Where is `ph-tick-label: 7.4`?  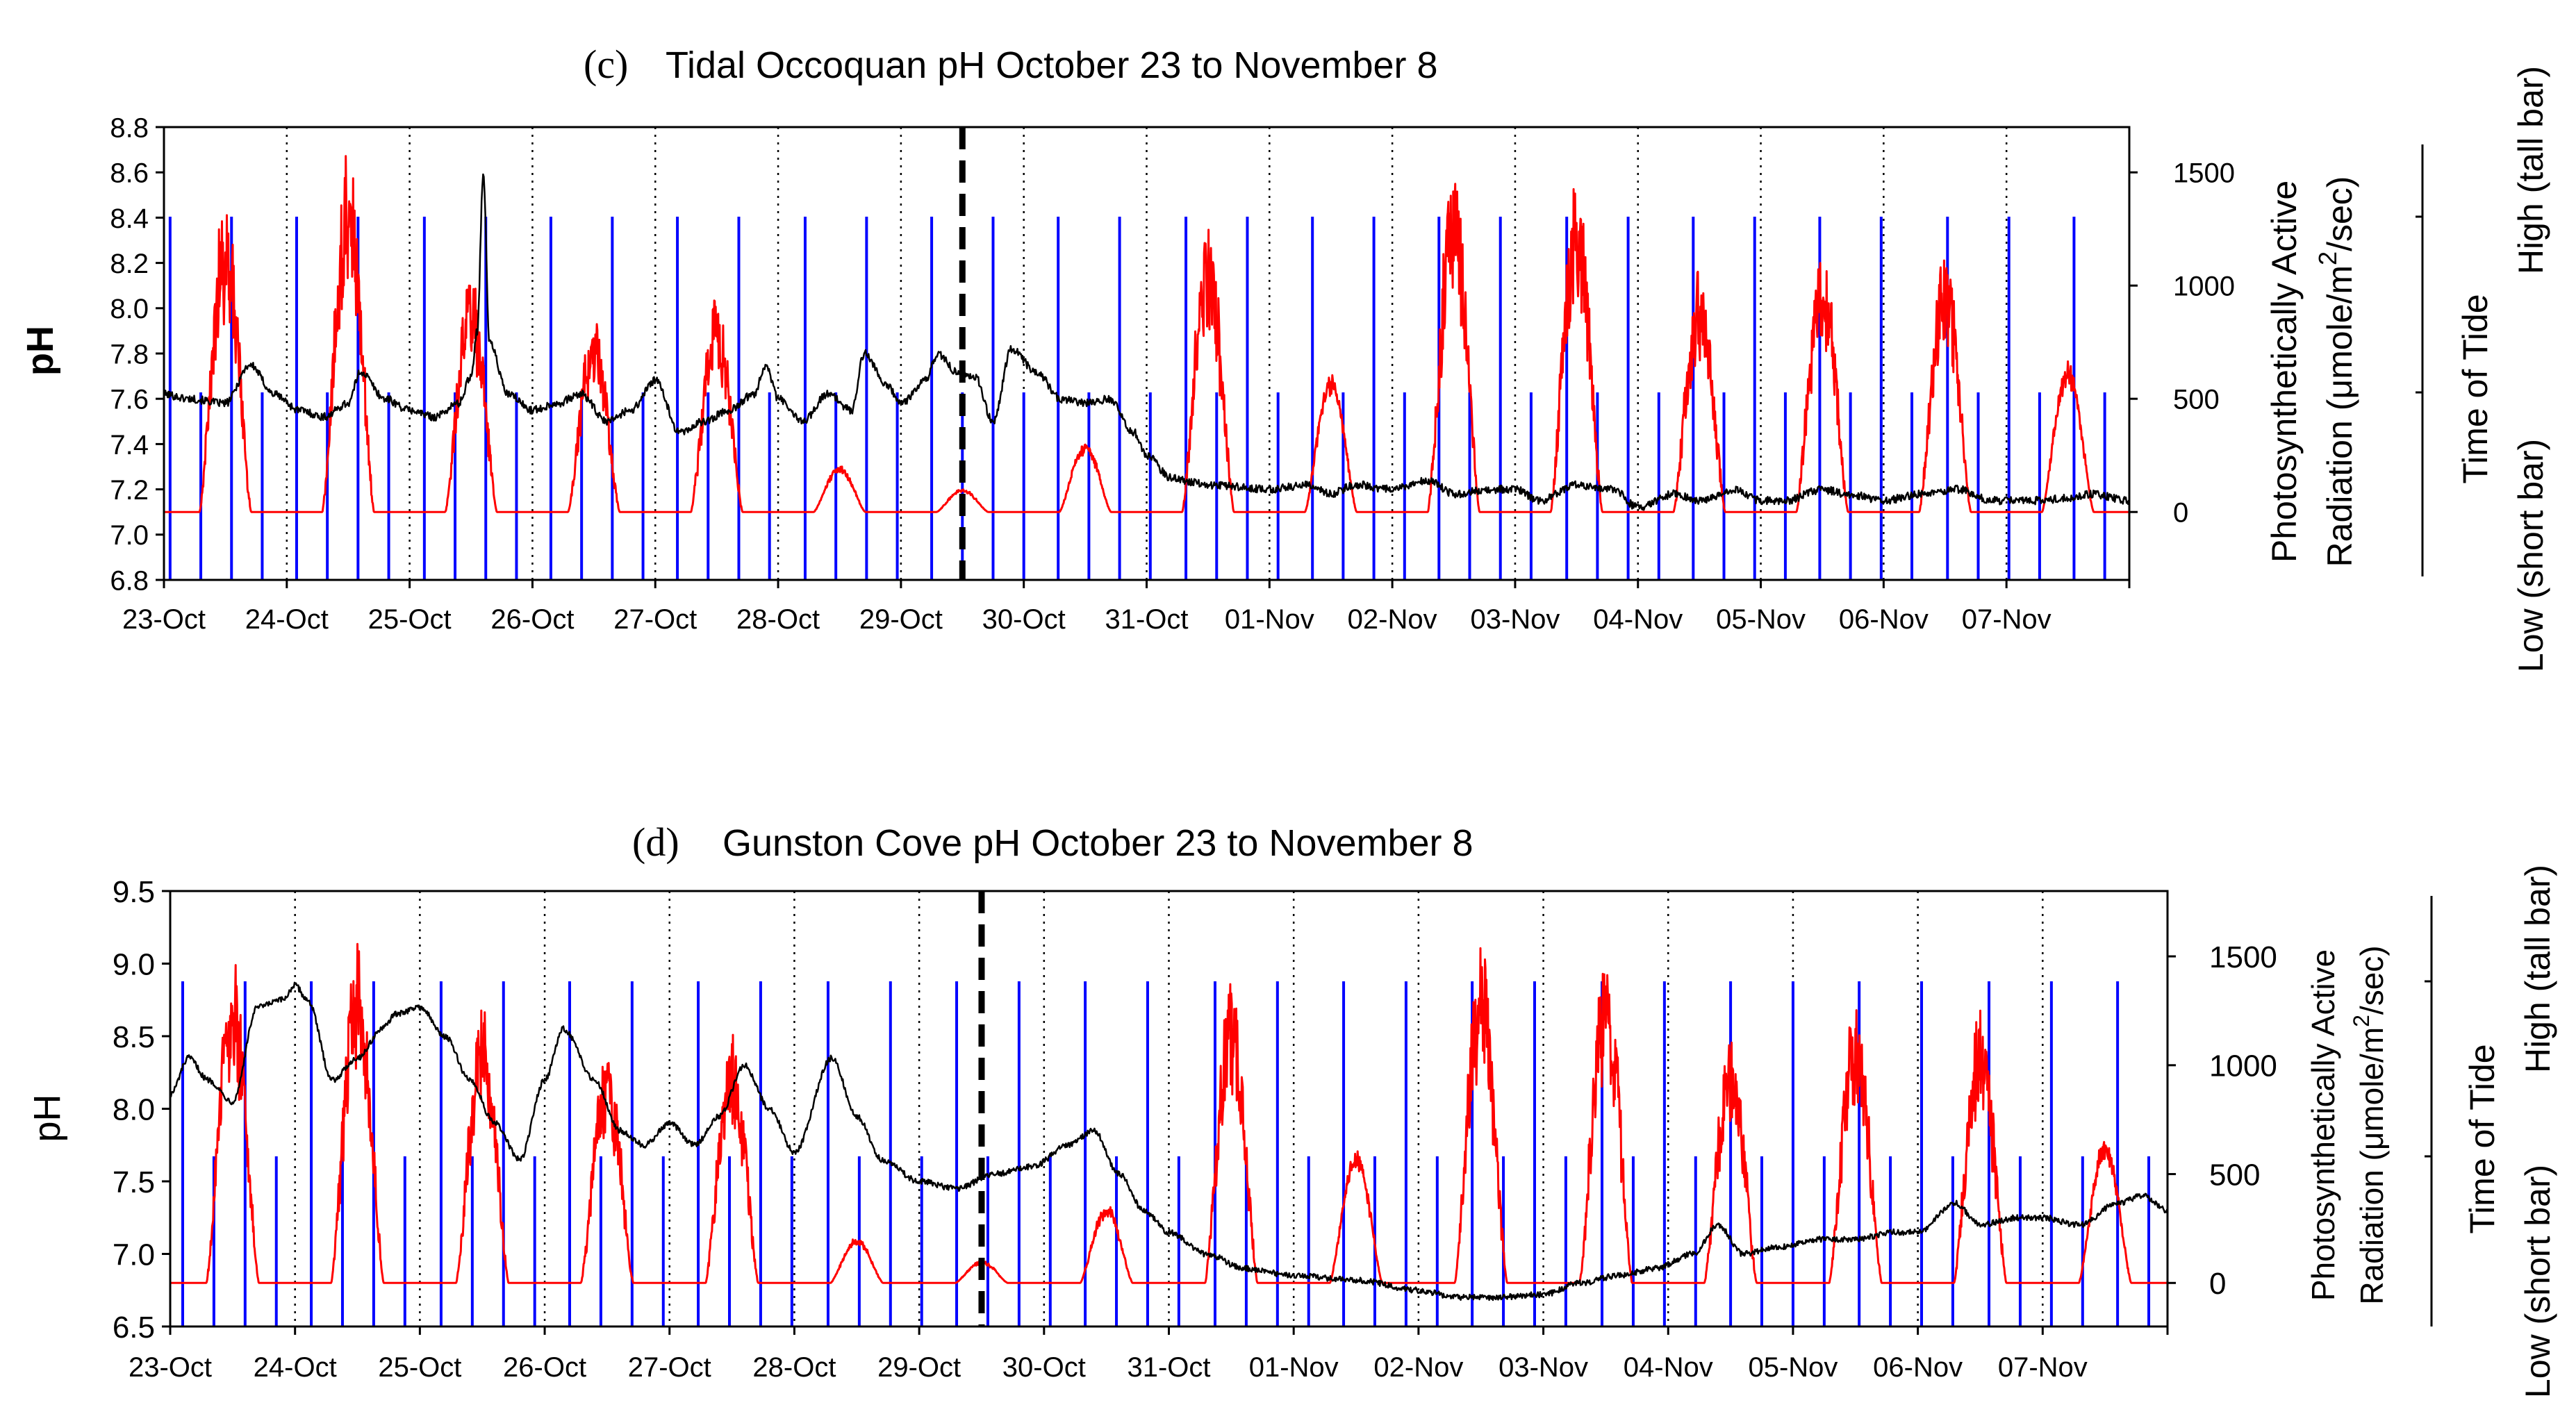
ph-tick-label: 7.4 is located at coordinates (130, 445).